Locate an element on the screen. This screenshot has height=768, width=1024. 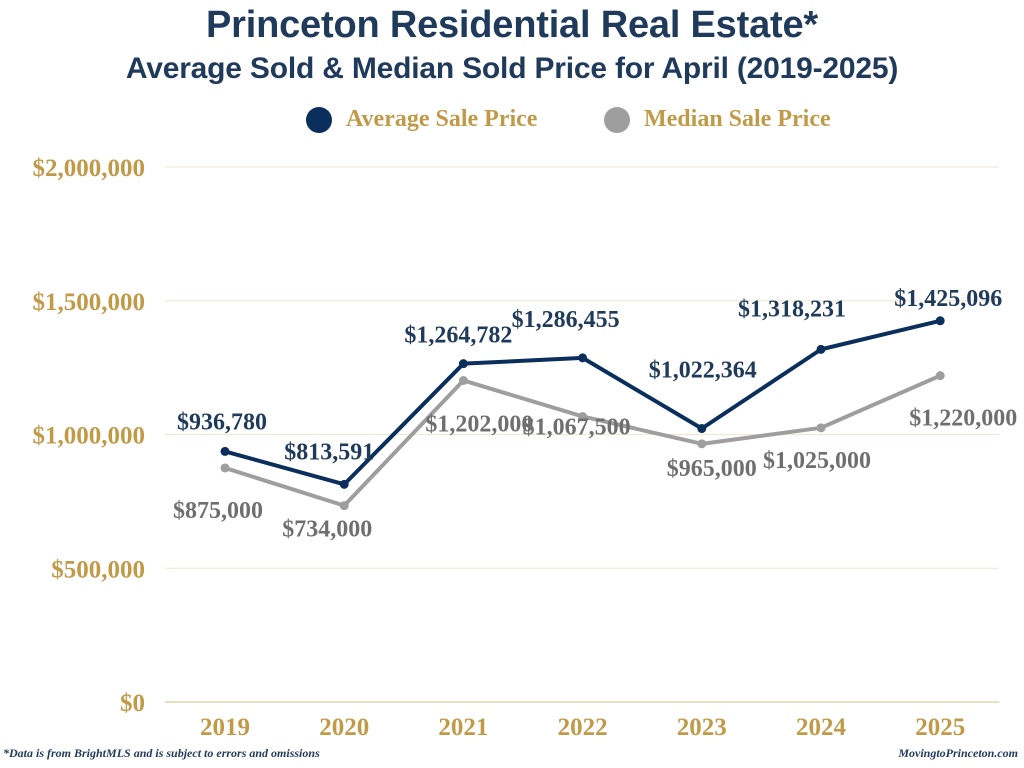
data-label-average: $813,591 is located at coordinates (329, 452).